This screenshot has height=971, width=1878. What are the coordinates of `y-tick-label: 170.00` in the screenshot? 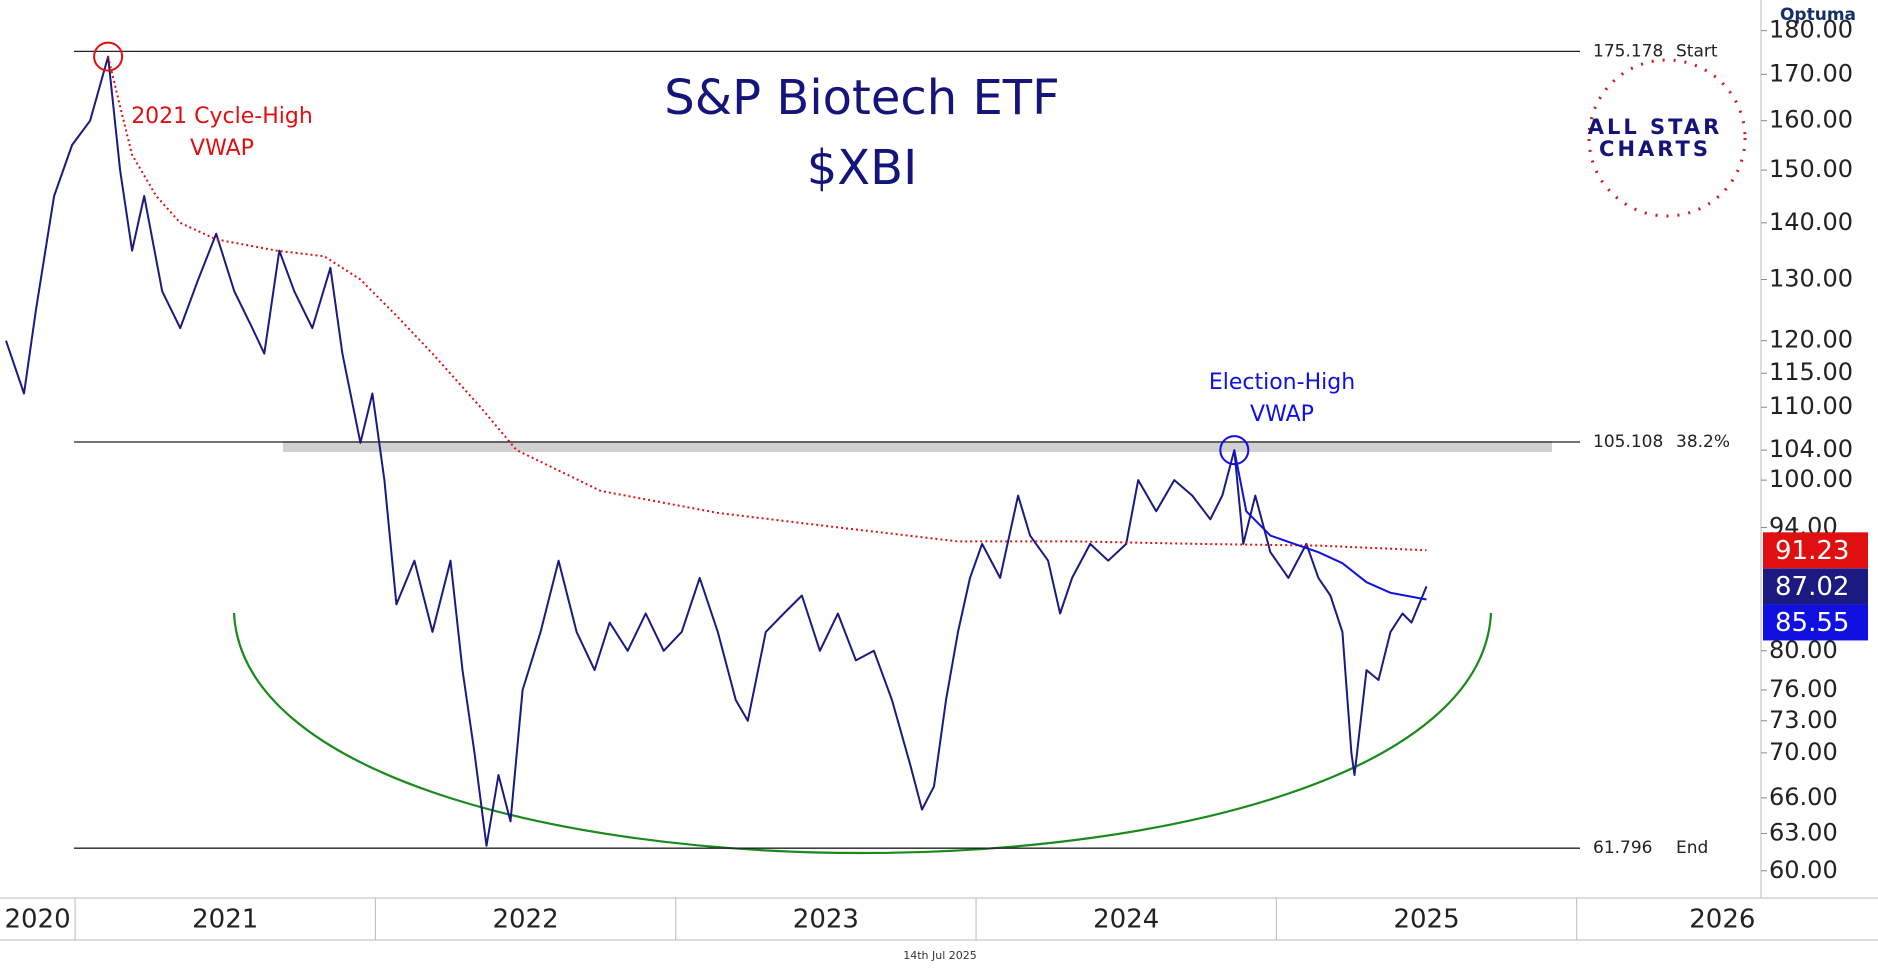 It's located at (1811, 73).